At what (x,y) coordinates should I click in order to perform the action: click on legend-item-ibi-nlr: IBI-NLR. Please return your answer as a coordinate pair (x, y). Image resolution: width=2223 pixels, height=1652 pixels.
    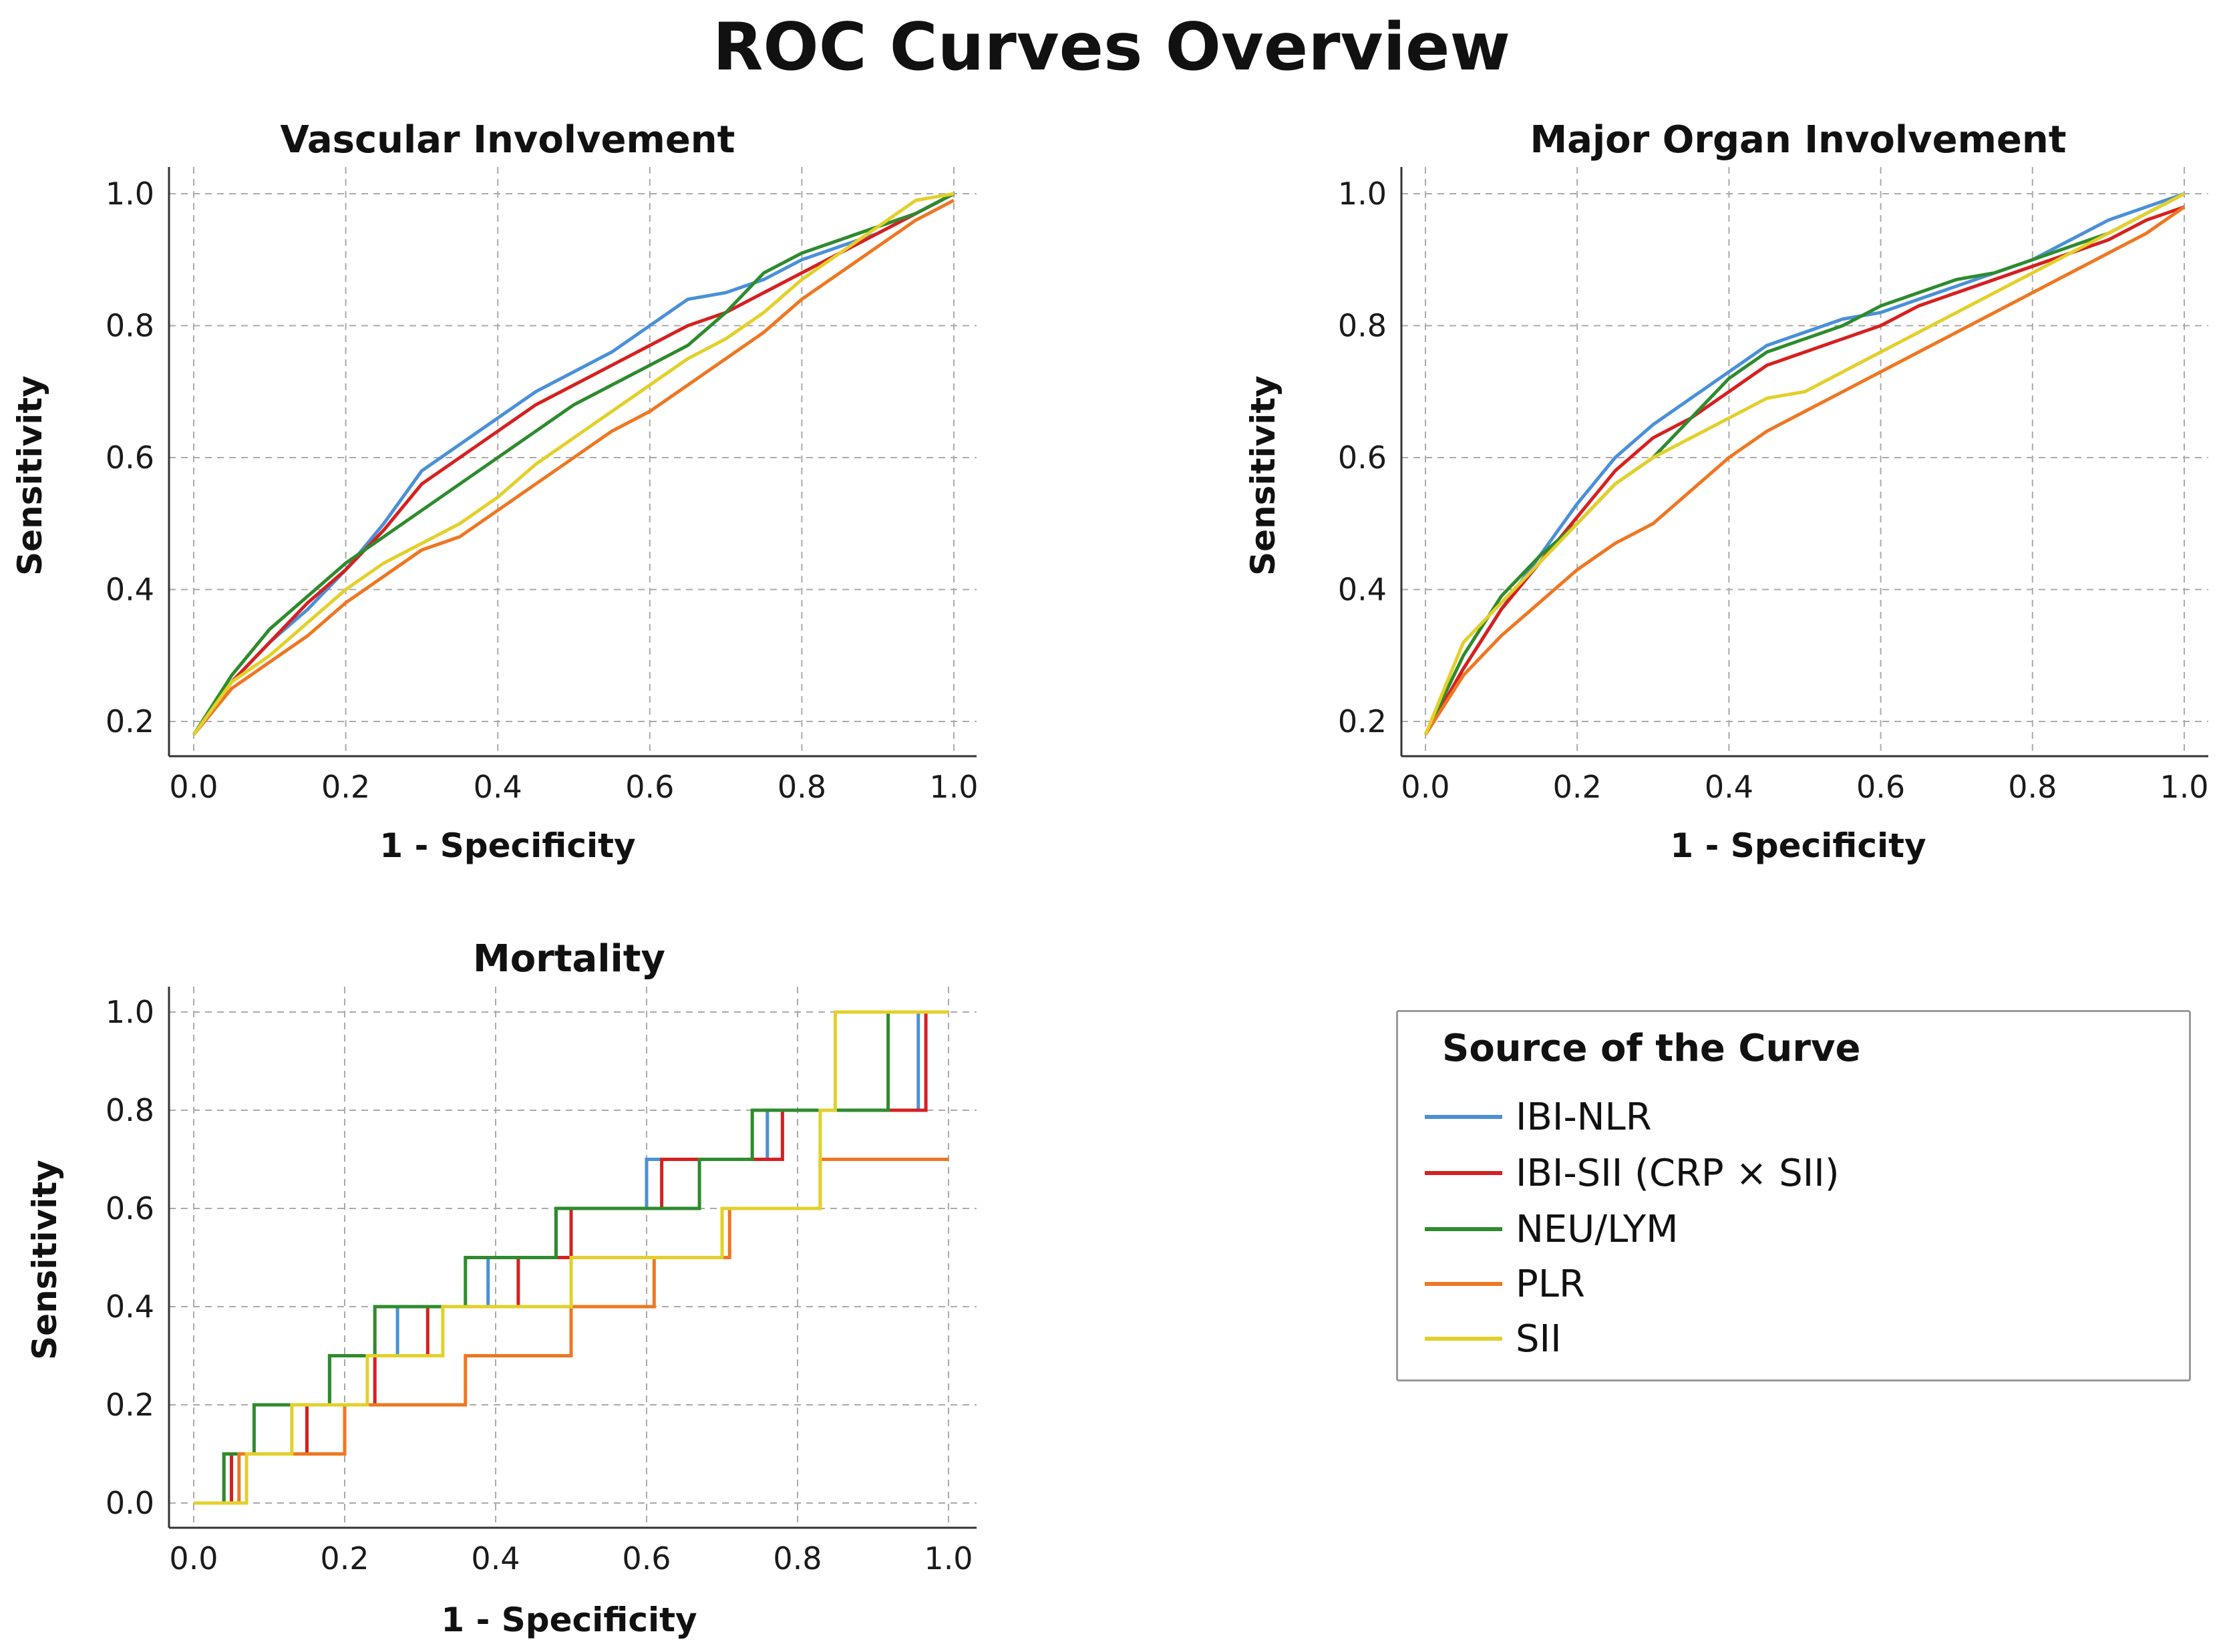
    Looking at the image, I should click on (1538, 1117).